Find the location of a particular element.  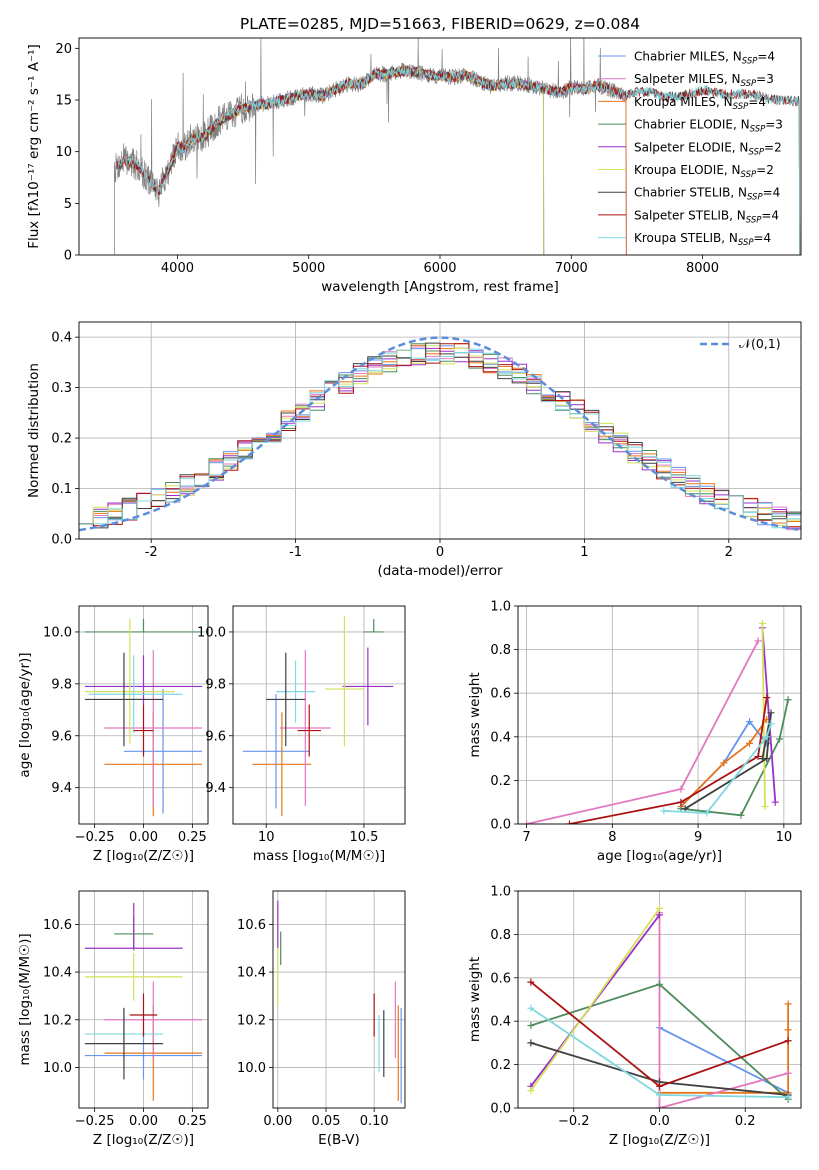

axes: 10 10.5 9.4 9.6 9.8 10.0 mass [log₁₀(M/M☉)] is located at coordinates (301, 734).